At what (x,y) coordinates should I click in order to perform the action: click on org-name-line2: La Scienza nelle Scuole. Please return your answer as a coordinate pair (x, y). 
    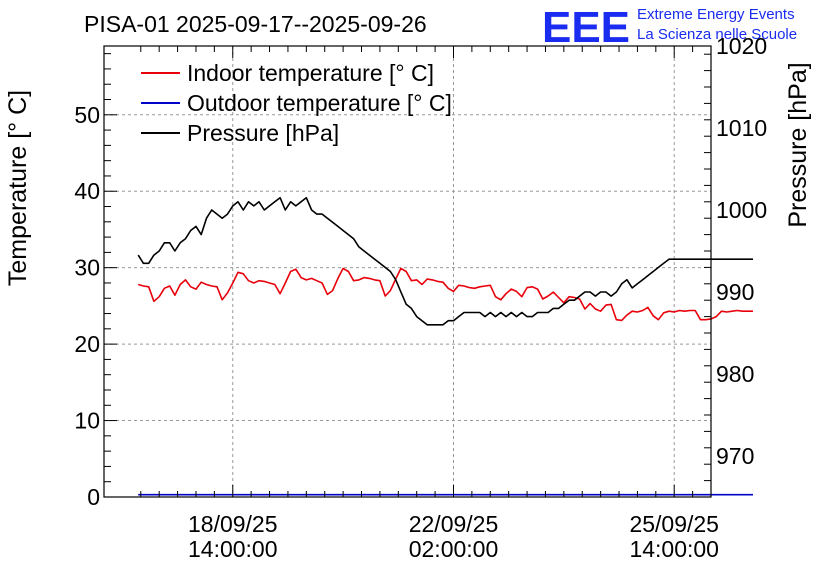
    Looking at the image, I should click on (717, 34).